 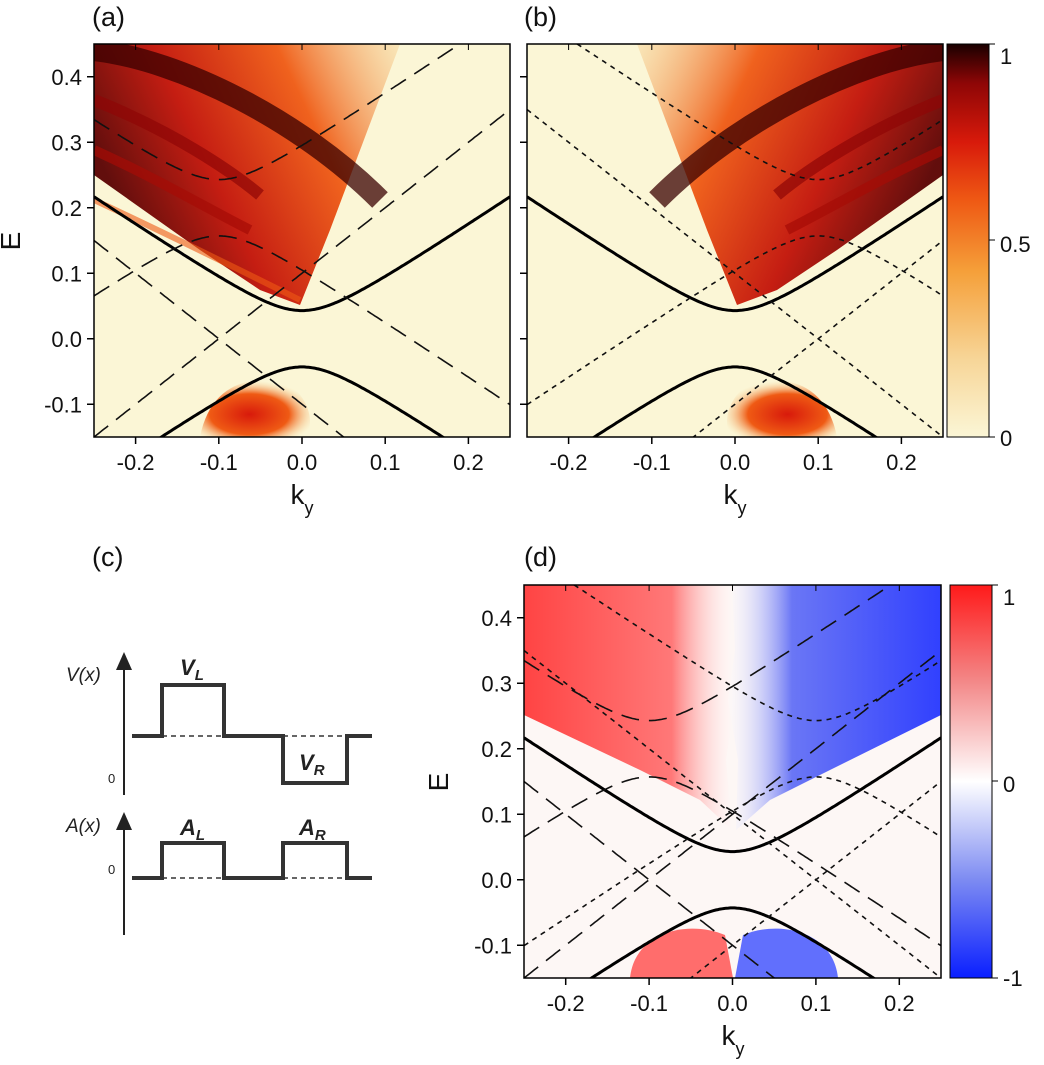 I want to click on panel-a-ylabel: E, so click(x=13, y=241).